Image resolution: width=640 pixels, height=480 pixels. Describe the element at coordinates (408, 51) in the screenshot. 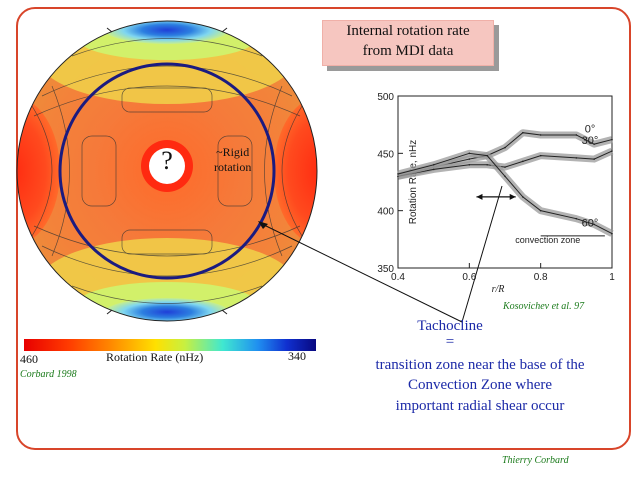

I see `title-line-2: from MDI data` at that location.